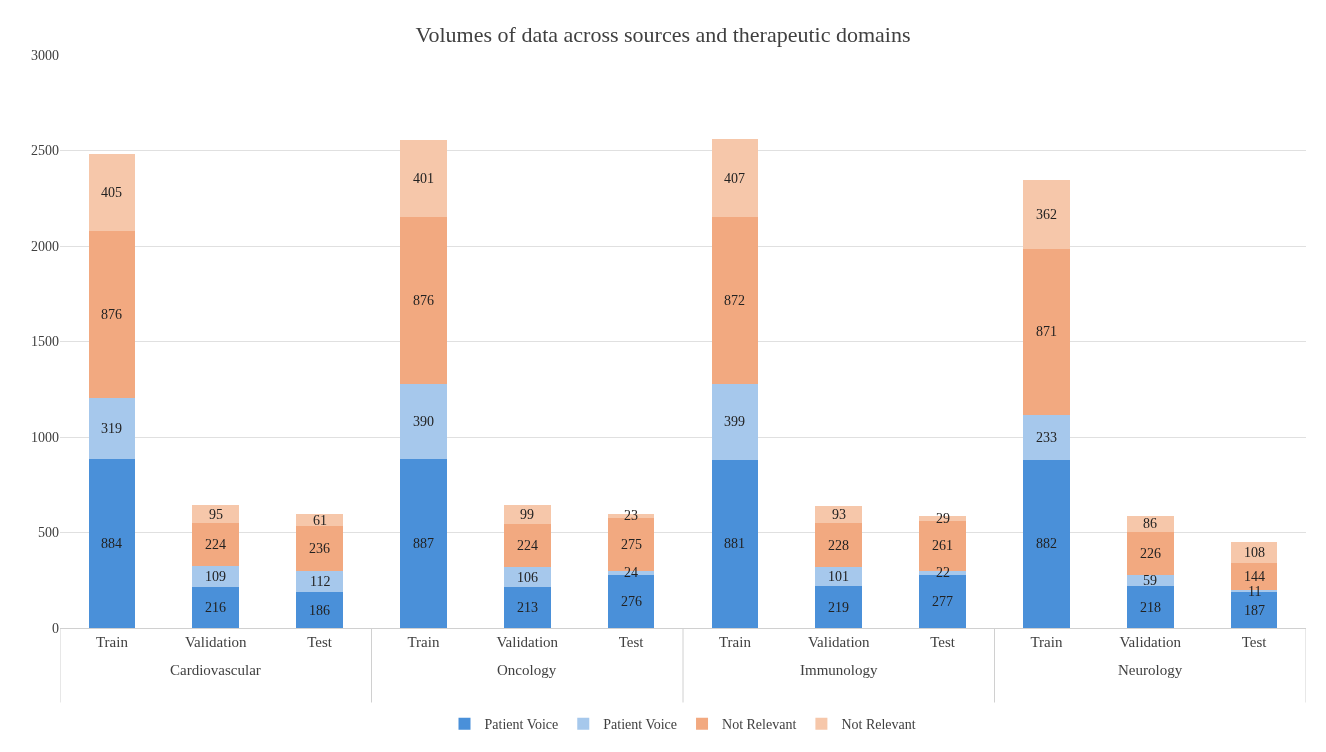  Describe the element at coordinates (1150, 607) in the screenshot. I see `data-label: 218` at that location.